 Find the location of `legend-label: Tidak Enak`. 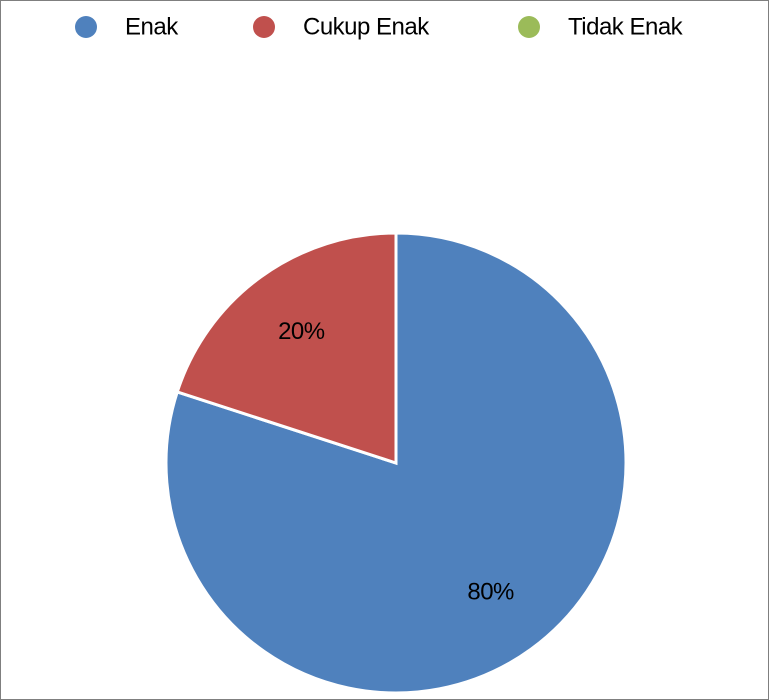

legend-label: Tidak Enak is located at coordinates (626, 26).